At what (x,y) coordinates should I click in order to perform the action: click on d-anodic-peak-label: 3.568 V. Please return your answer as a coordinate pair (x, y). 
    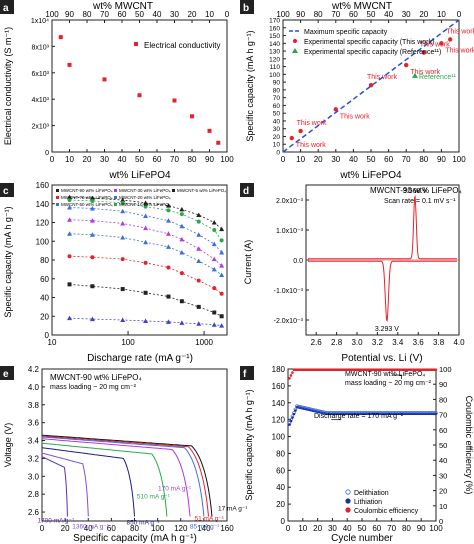
    Looking at the image, I should click on (415, 191).